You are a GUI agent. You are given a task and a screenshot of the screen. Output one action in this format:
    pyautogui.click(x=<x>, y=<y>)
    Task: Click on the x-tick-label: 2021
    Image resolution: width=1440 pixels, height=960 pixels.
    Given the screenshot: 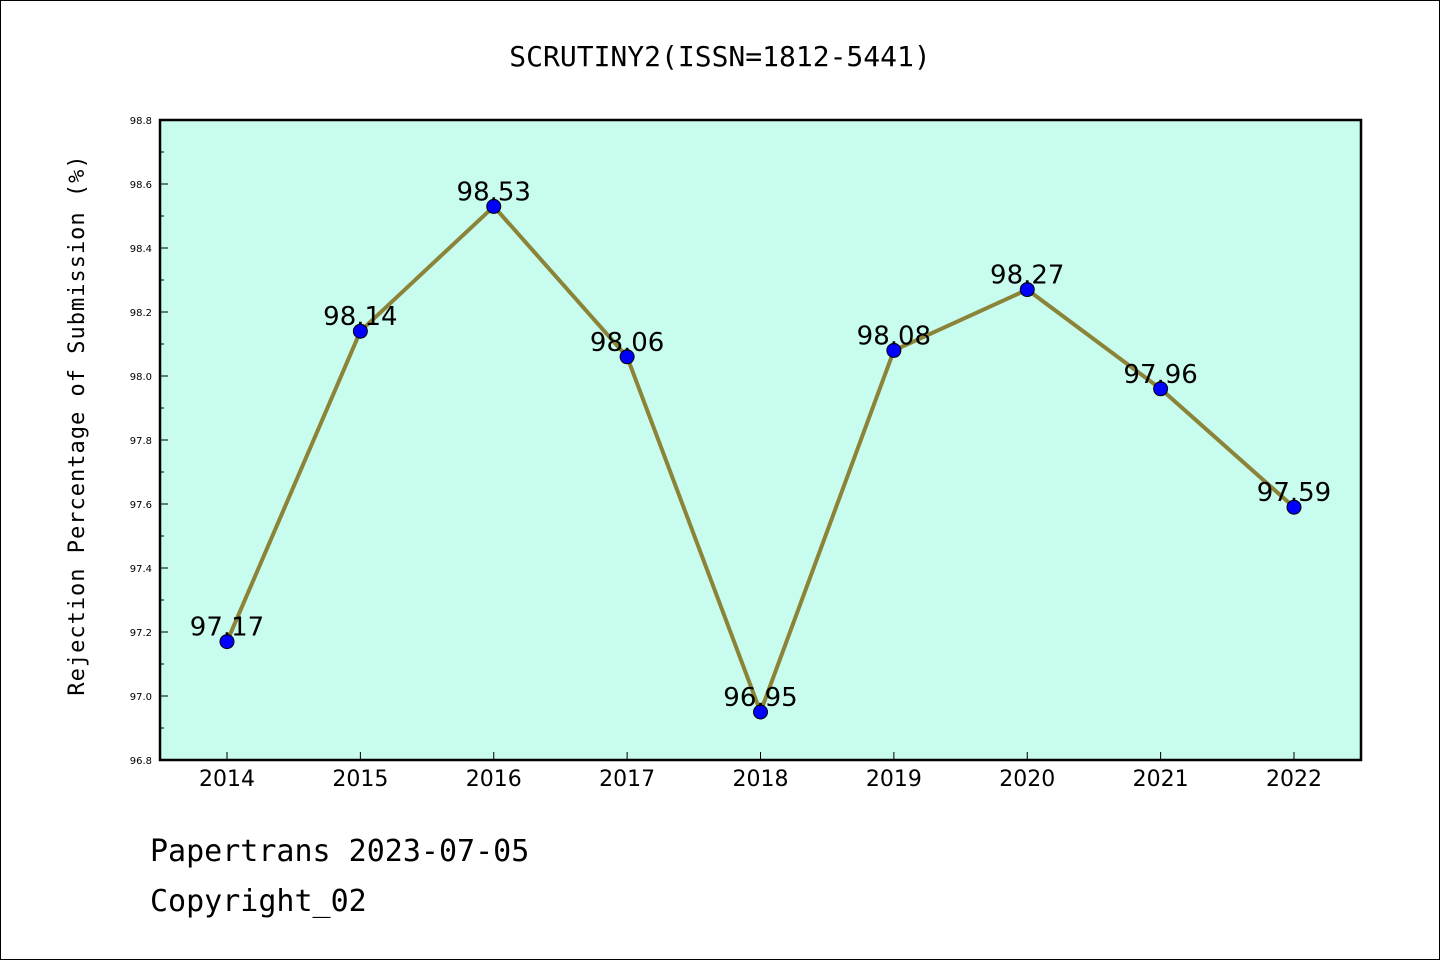 What is the action you would take?
    pyautogui.click(x=1161, y=779)
    